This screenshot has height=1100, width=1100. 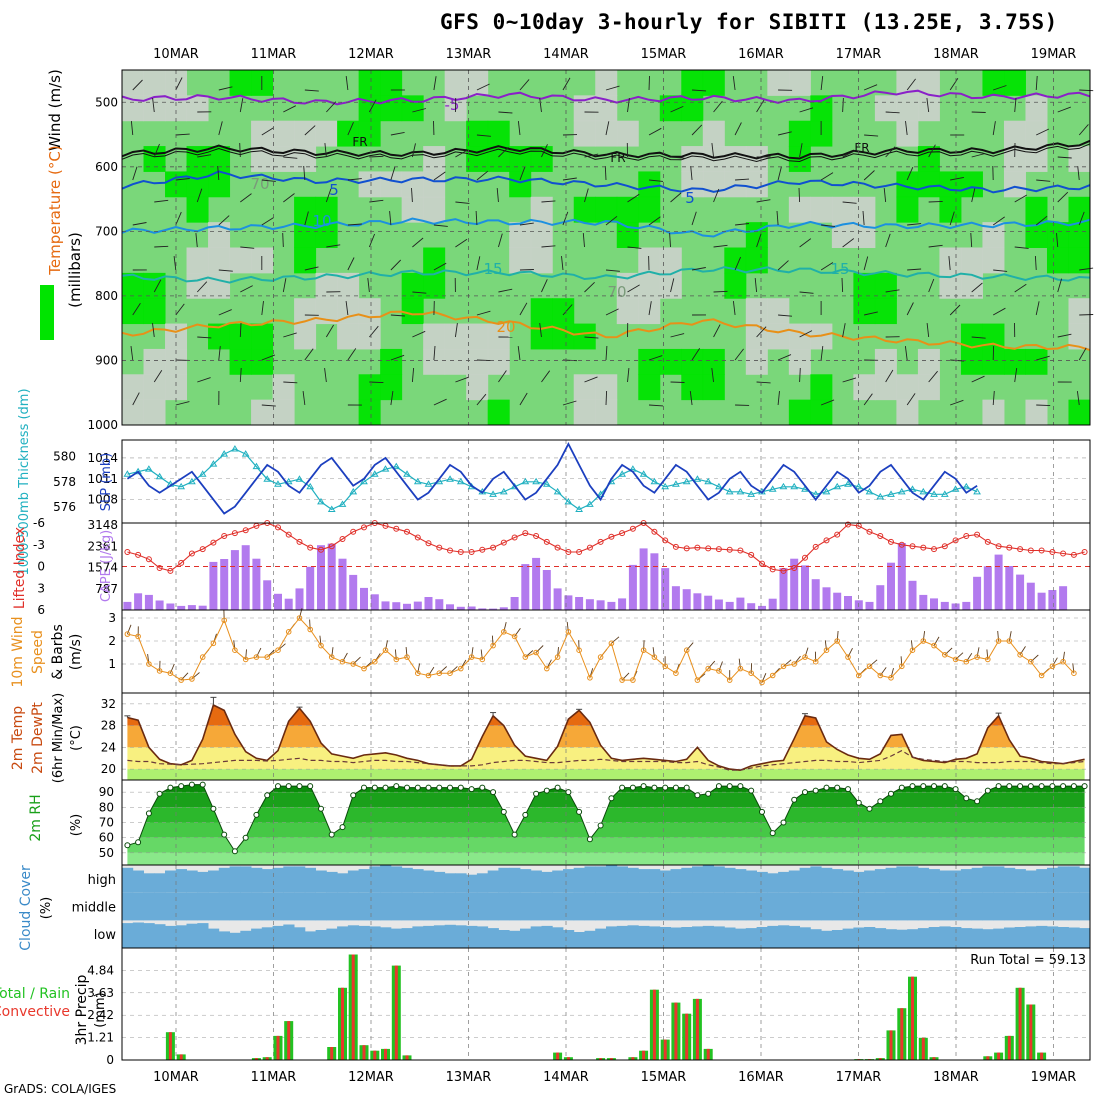 What do you see at coordinates (859, 54) in the screenshot?
I see `date-label-top: 17MAR` at bounding box center [859, 54].